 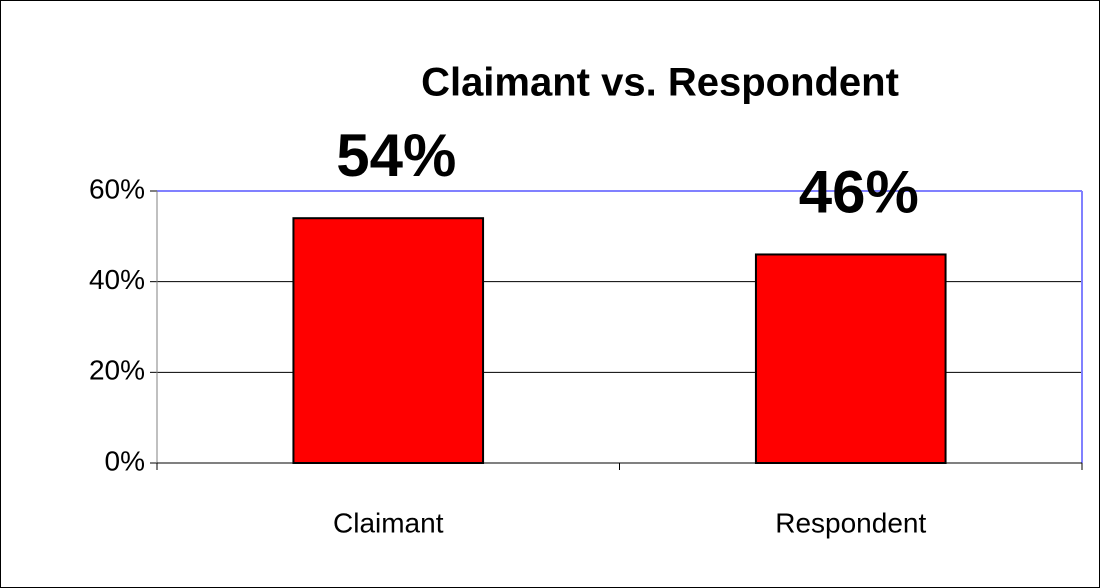 What do you see at coordinates (850, 522) in the screenshot?
I see `x-tick-label: Respondent` at bounding box center [850, 522].